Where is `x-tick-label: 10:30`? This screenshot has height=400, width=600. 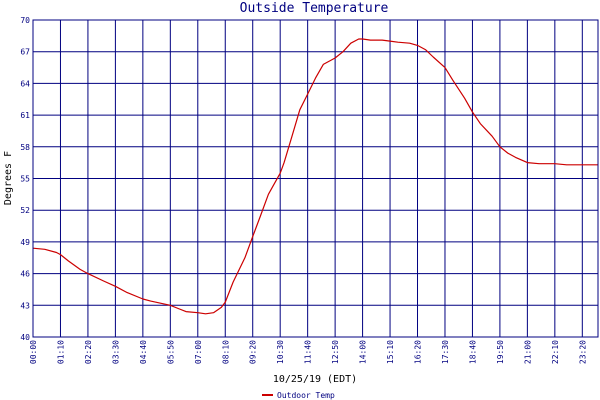 x-tick-label: 10:30 is located at coordinates (280, 352).